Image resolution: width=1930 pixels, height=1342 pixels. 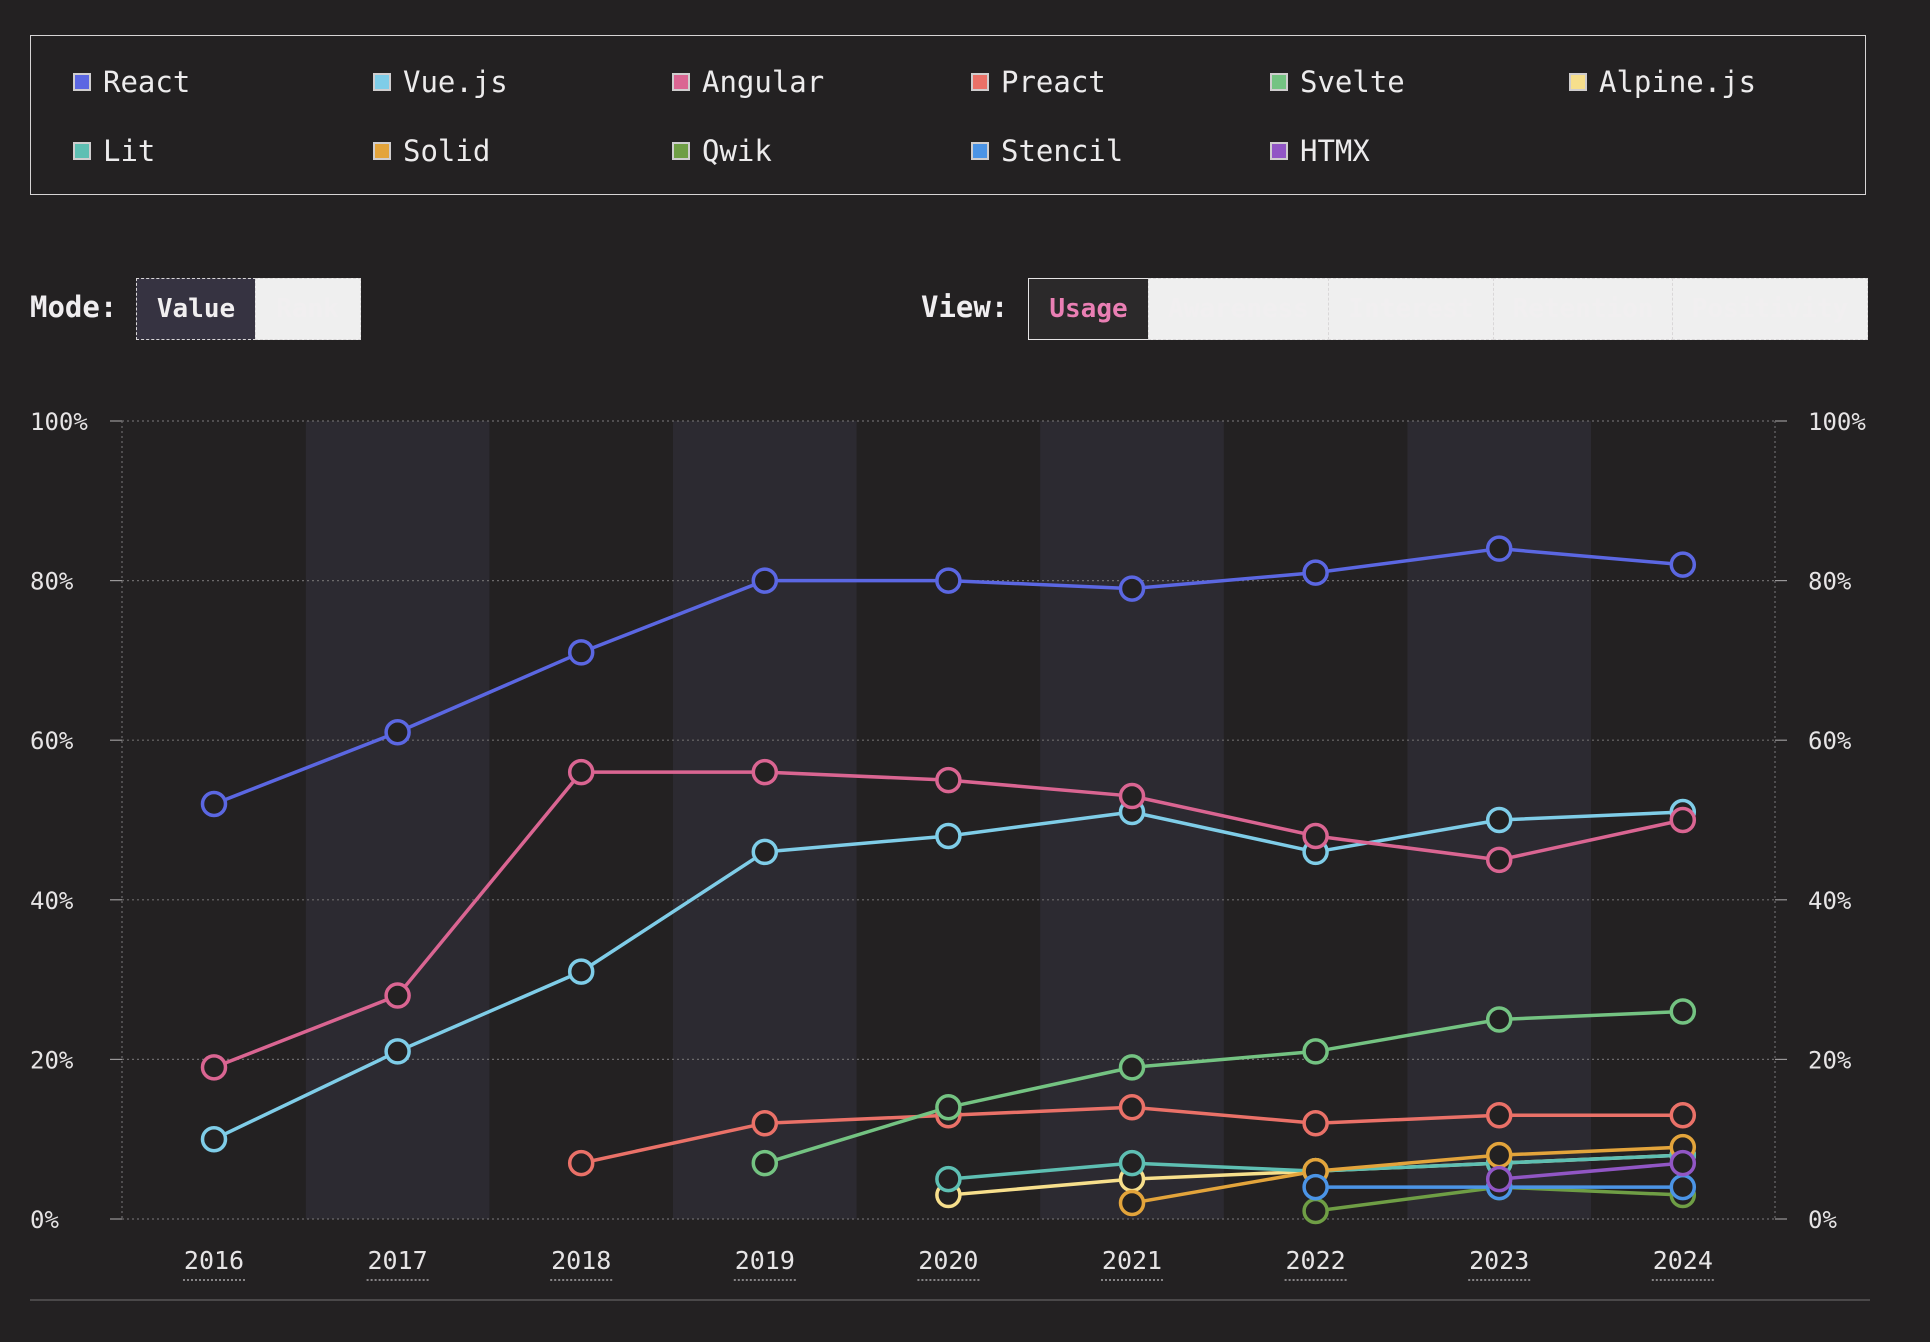 I want to click on legend-item-solid: Solid, so click(x=431, y=151).